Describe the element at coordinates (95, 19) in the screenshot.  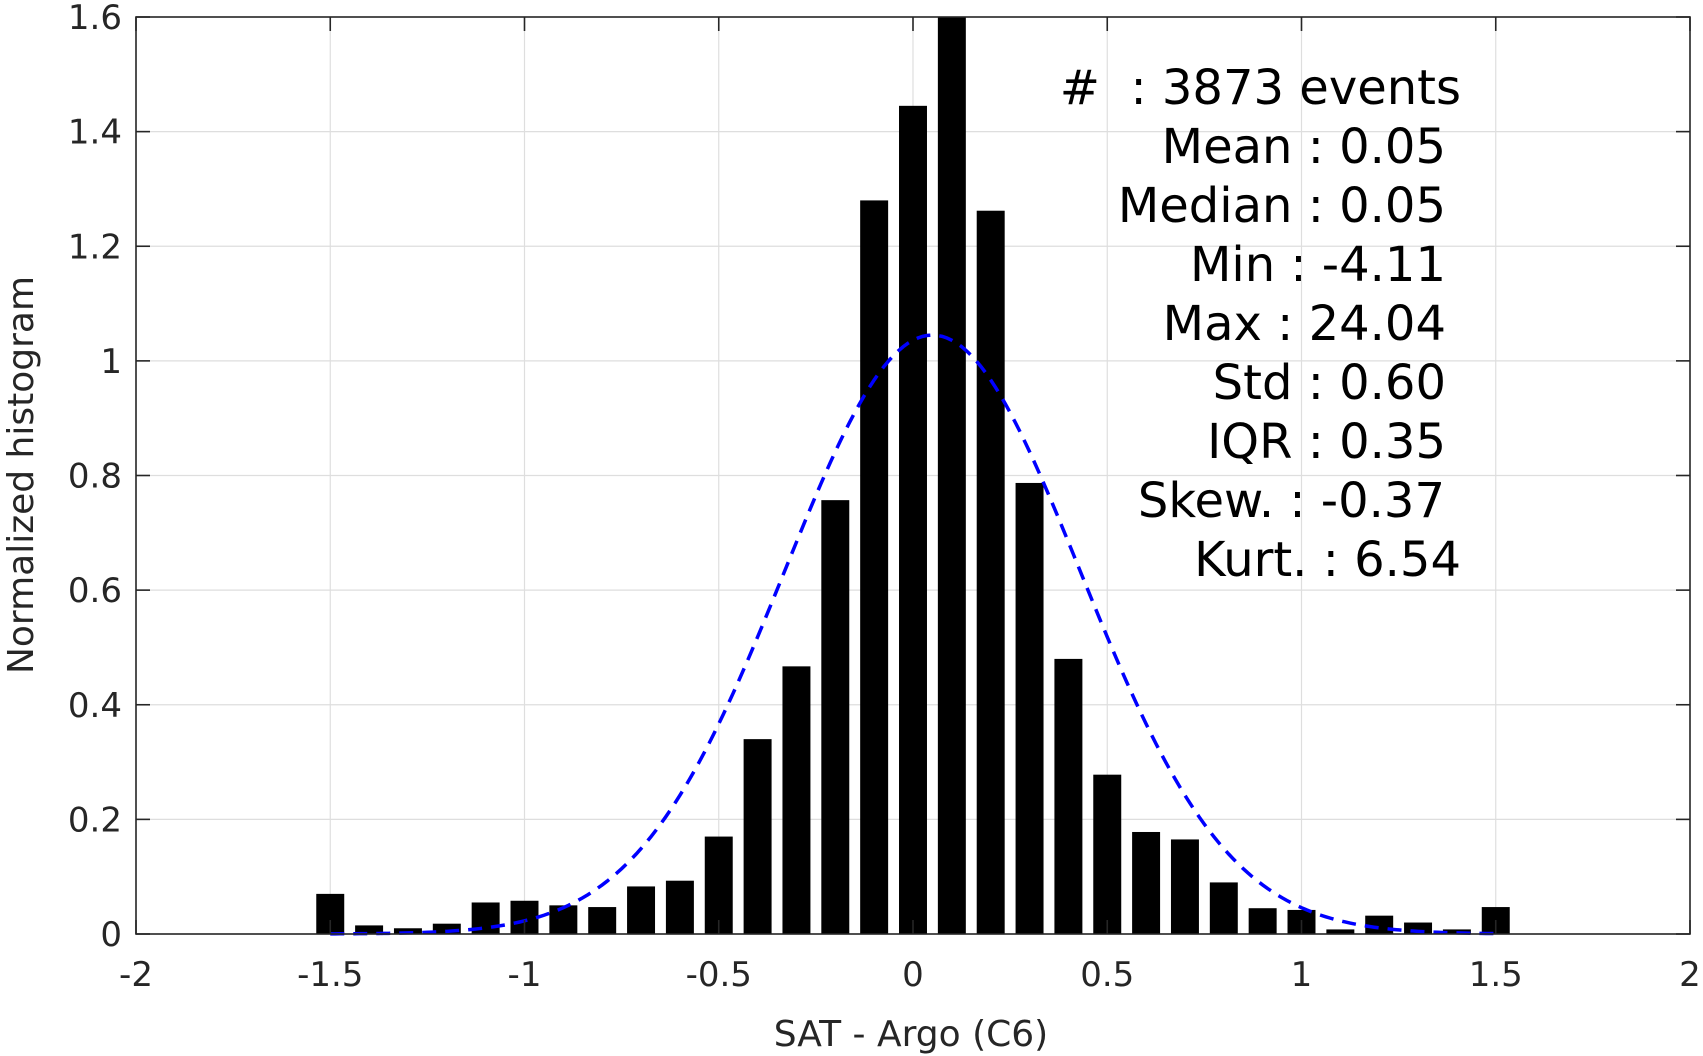
I see `y-tick-label: 1.6` at that location.